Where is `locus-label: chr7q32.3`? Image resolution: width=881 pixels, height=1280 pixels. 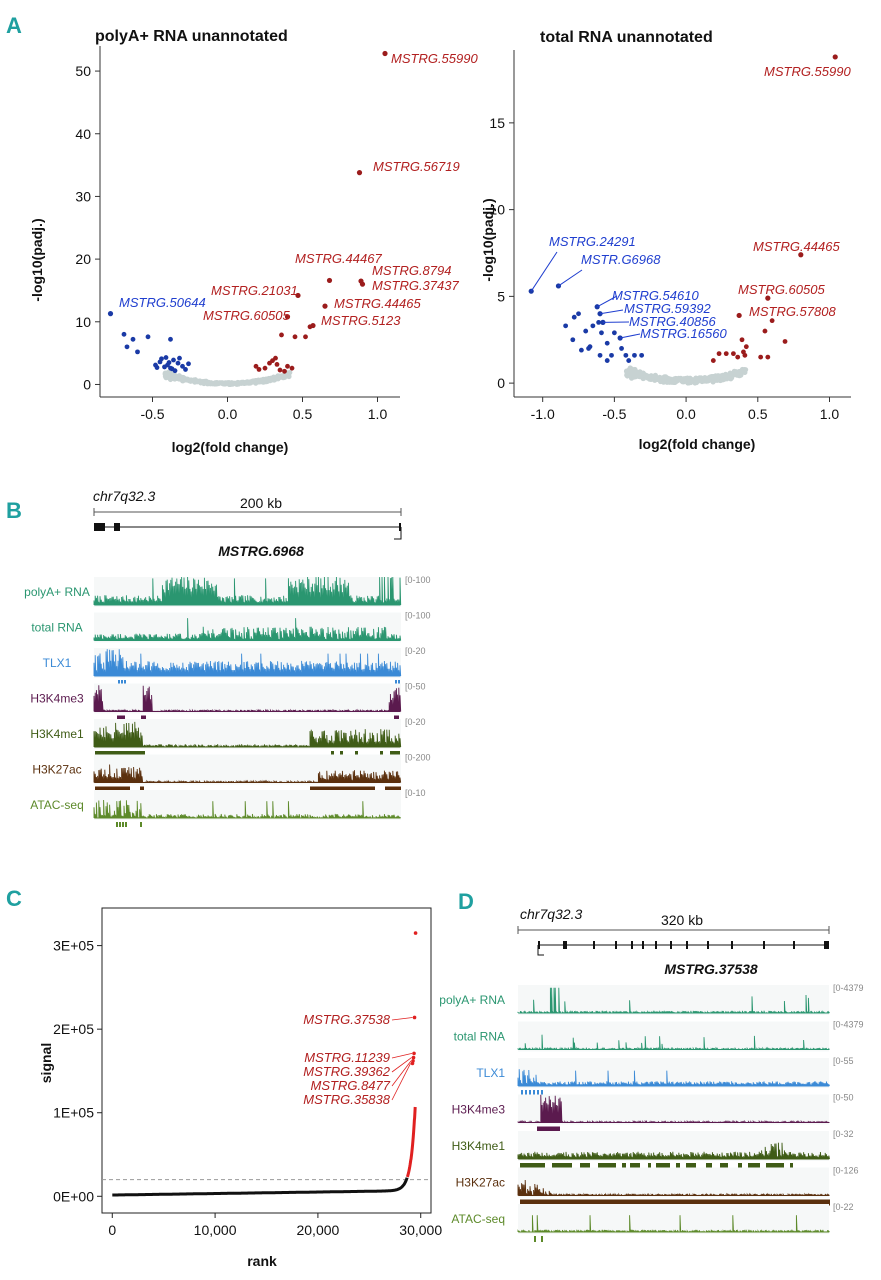
locus-label: chr7q32.3 is located at coordinates (551, 914).